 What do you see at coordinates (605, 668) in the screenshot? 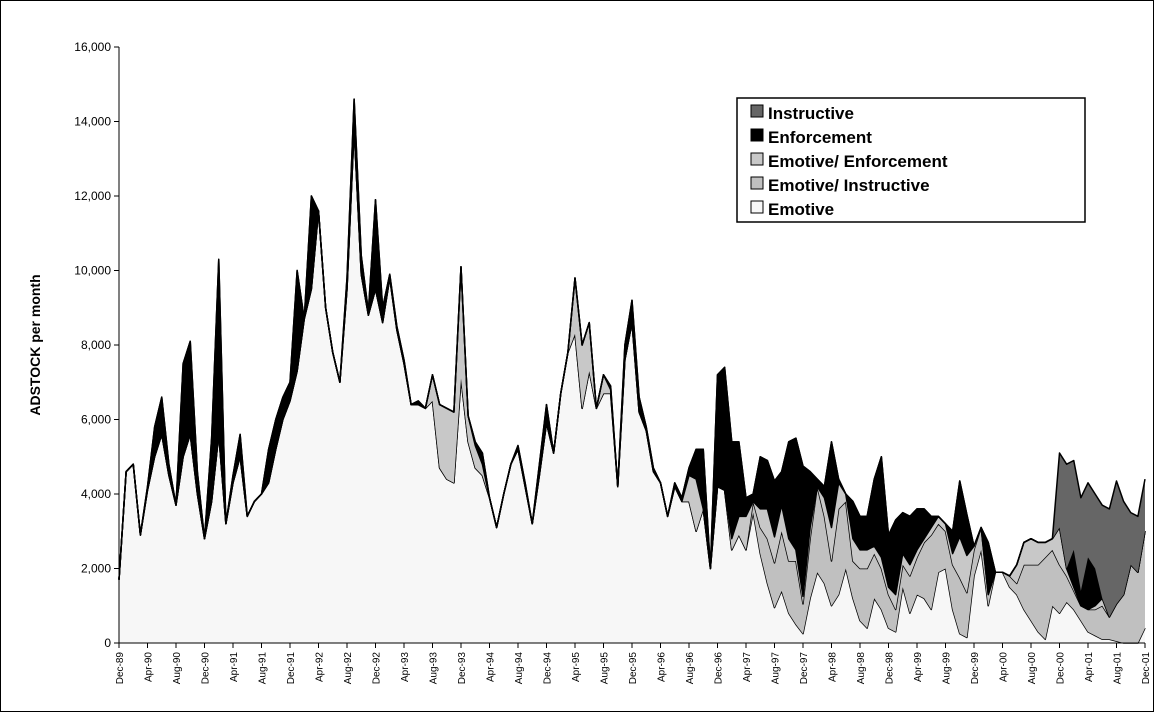
I see `x-tick-label: Aug-95` at bounding box center [605, 668].